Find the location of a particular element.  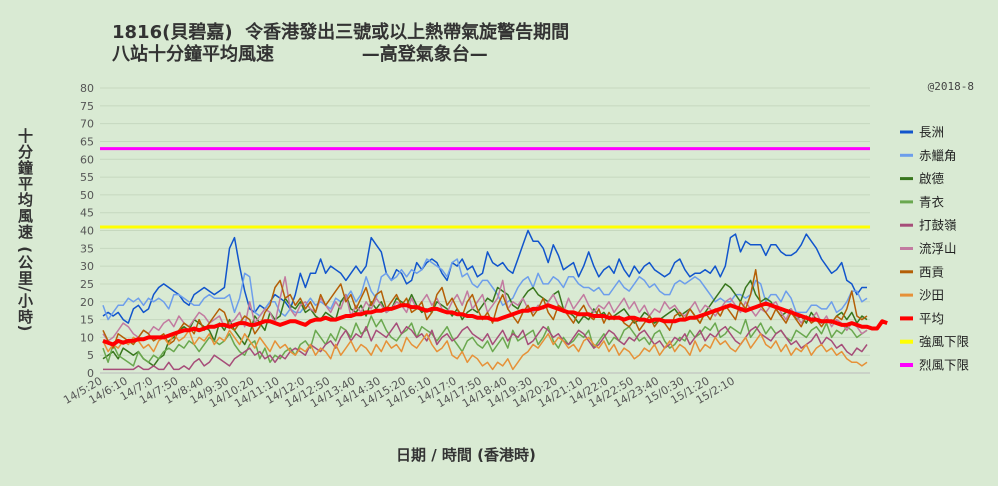

chart-subtitle: 八站十分鐘平均風速 —高登氣象台— is located at coordinates (300, 54).